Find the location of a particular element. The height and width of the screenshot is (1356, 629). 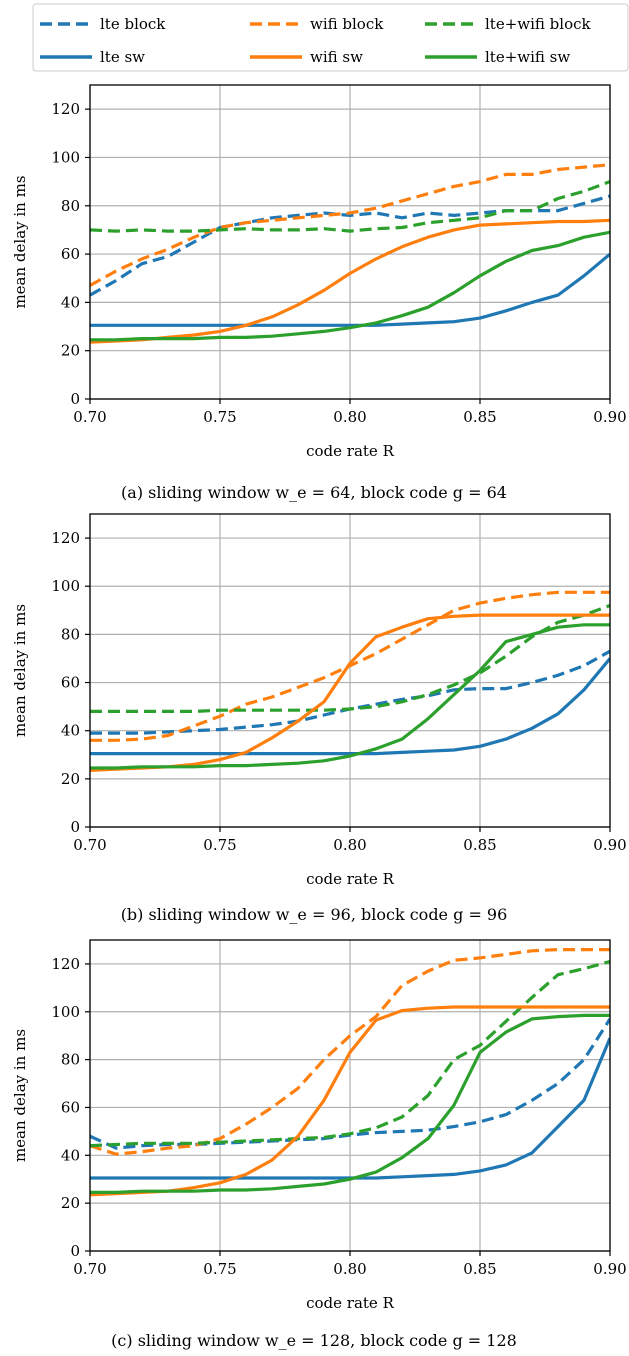

legend-entry-label: lte+wifi block is located at coordinates (538, 24).